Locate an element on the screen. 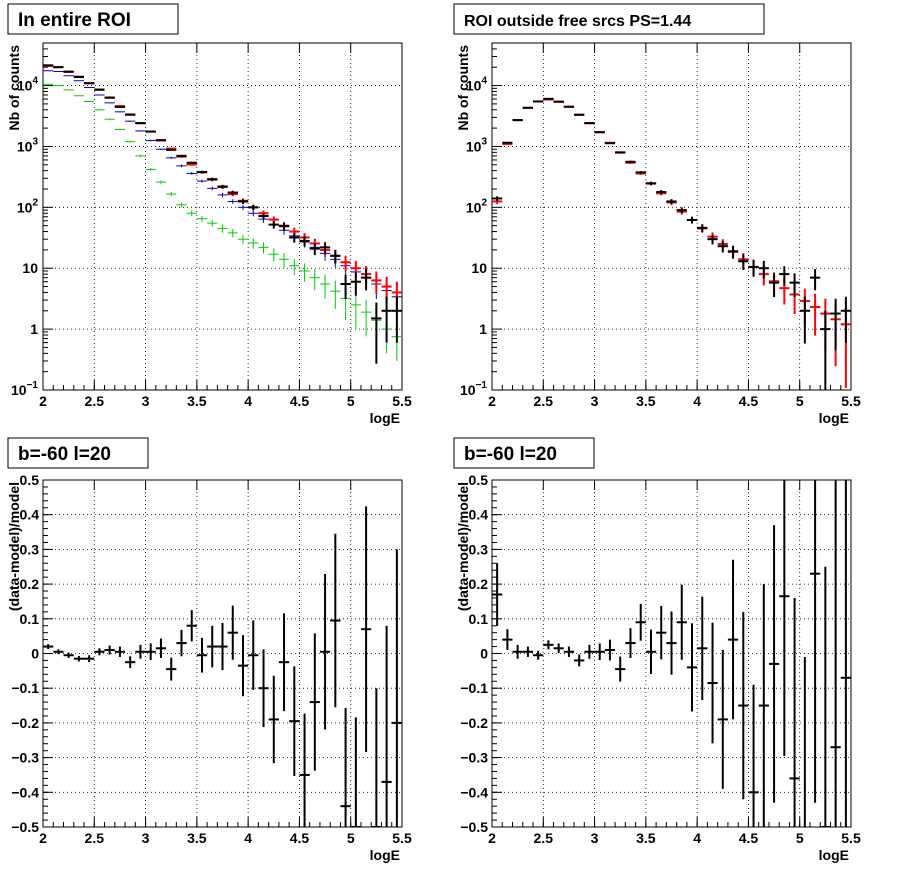 This screenshot has width=898, height=876. y-tick-exp: 2 is located at coordinates (35, 202).